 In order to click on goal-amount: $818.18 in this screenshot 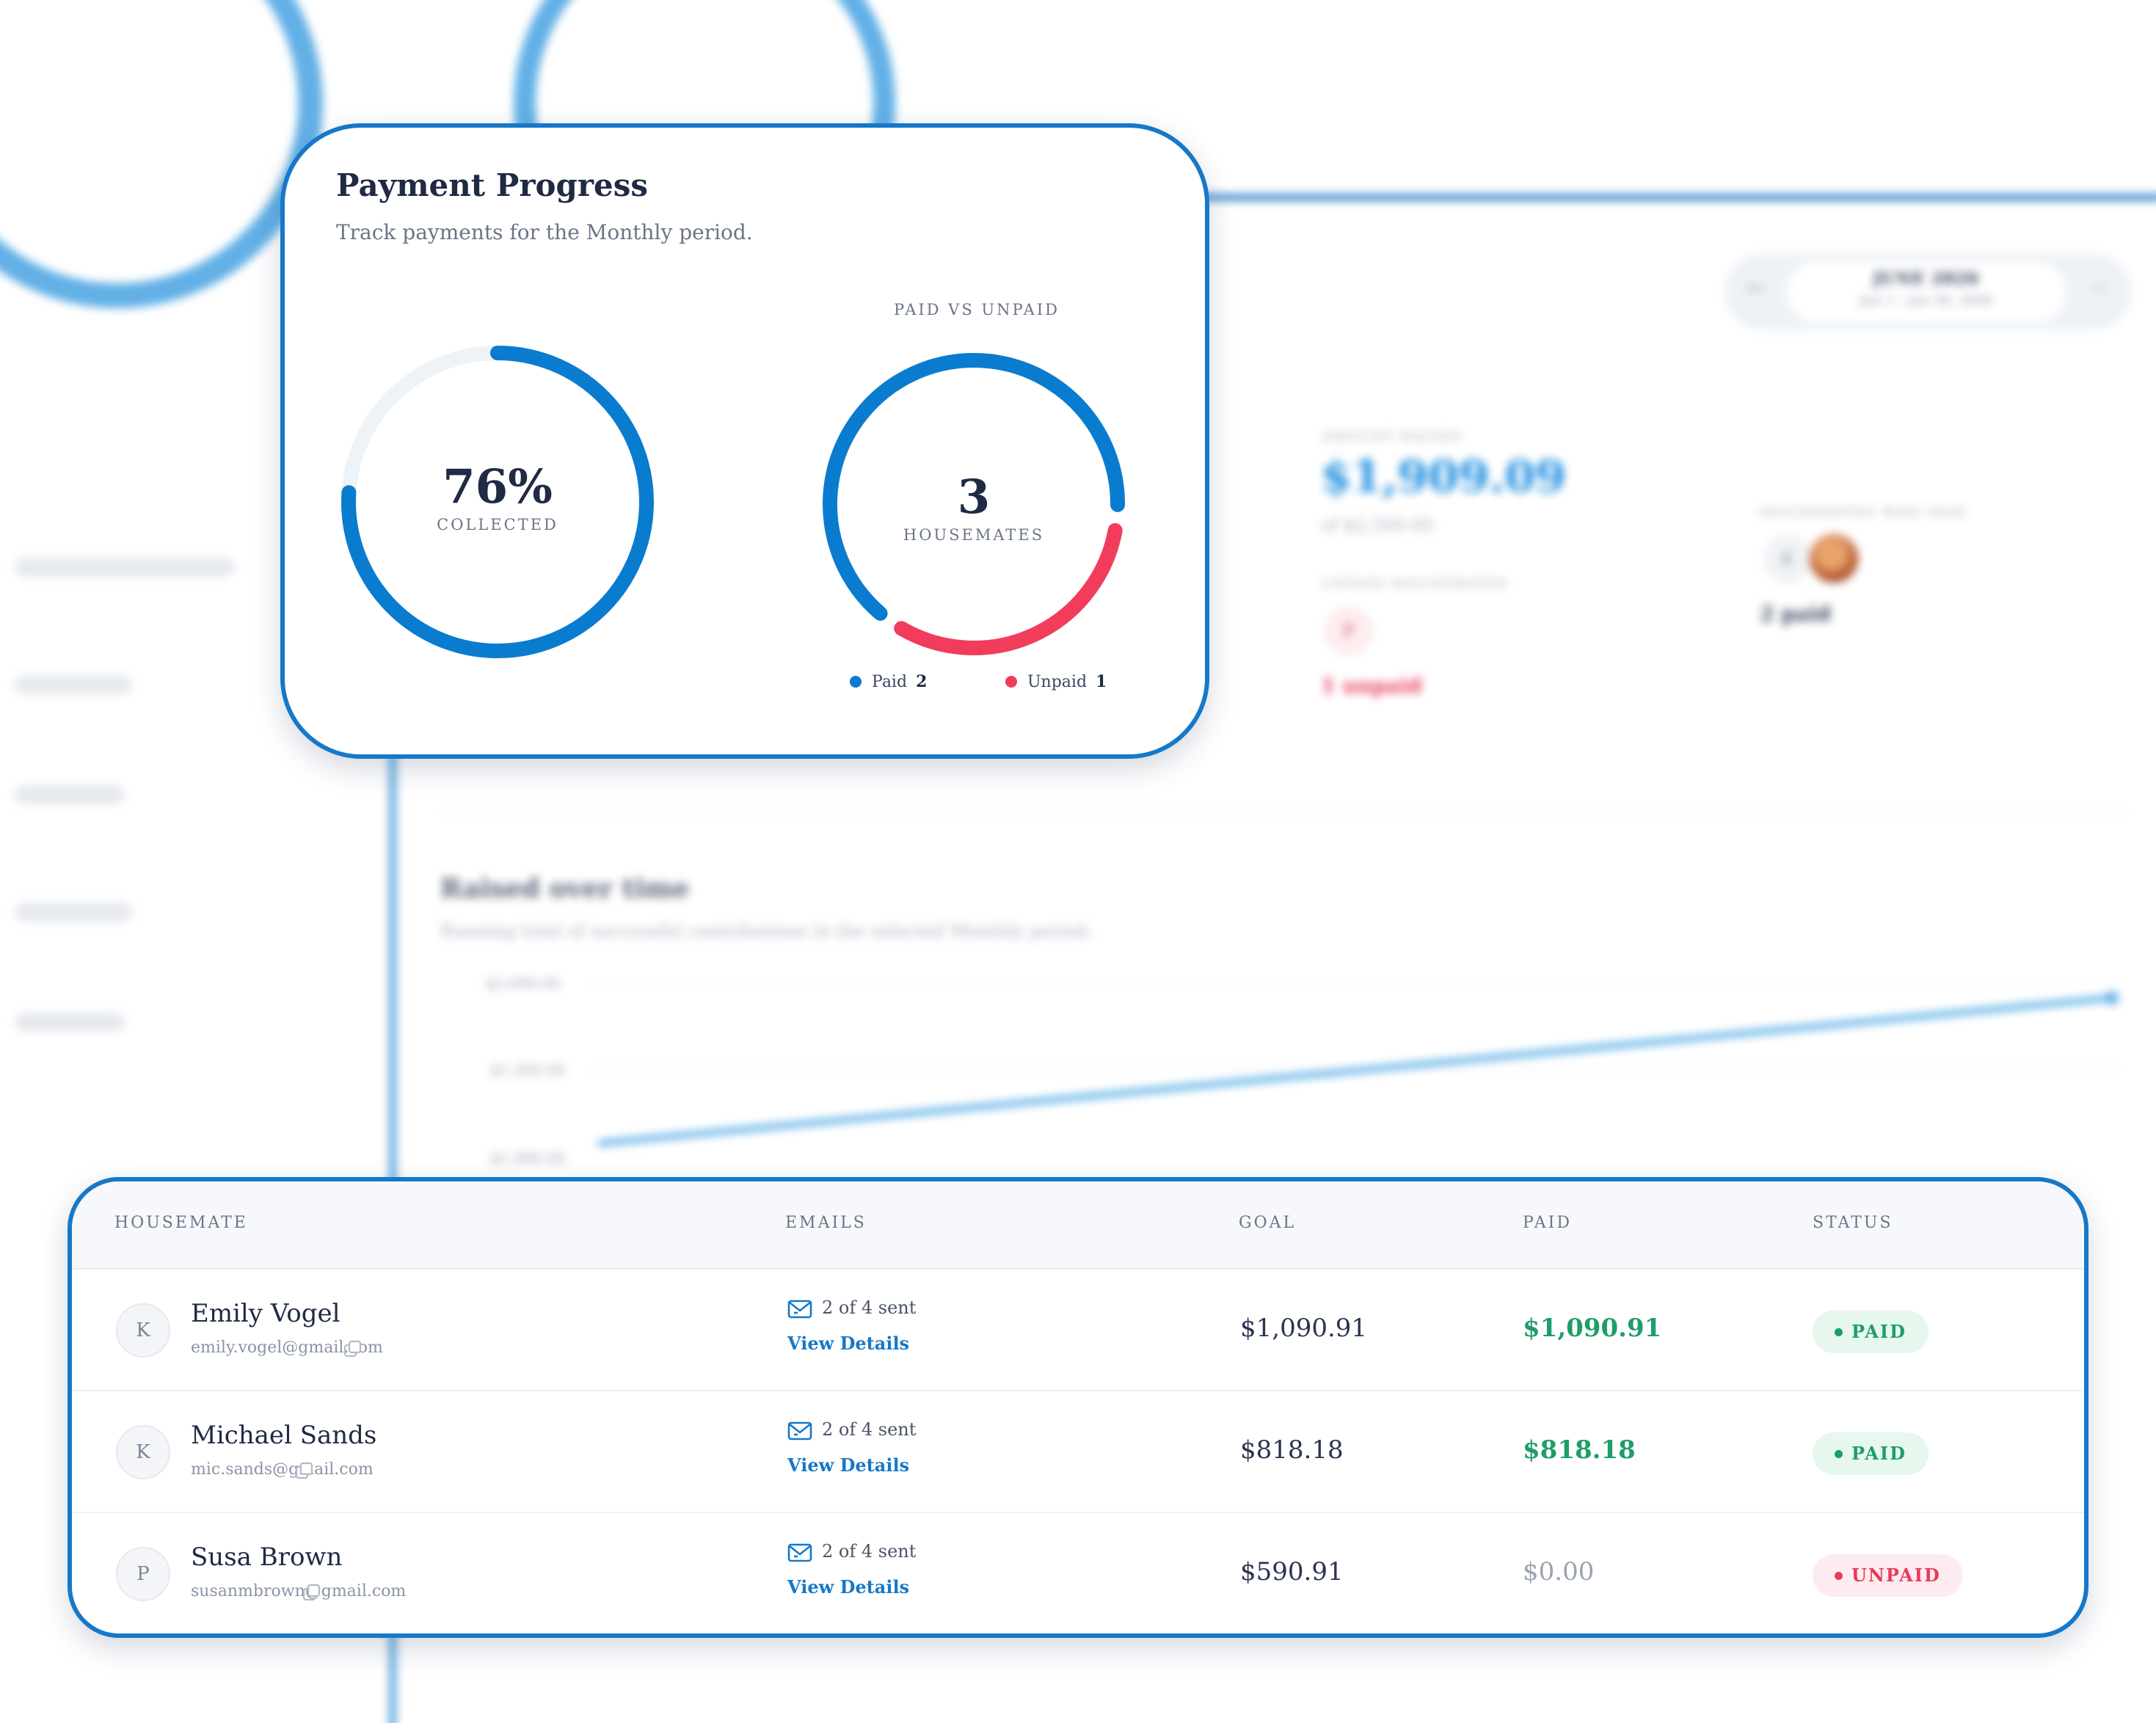, I will do `click(1292, 1450)`.